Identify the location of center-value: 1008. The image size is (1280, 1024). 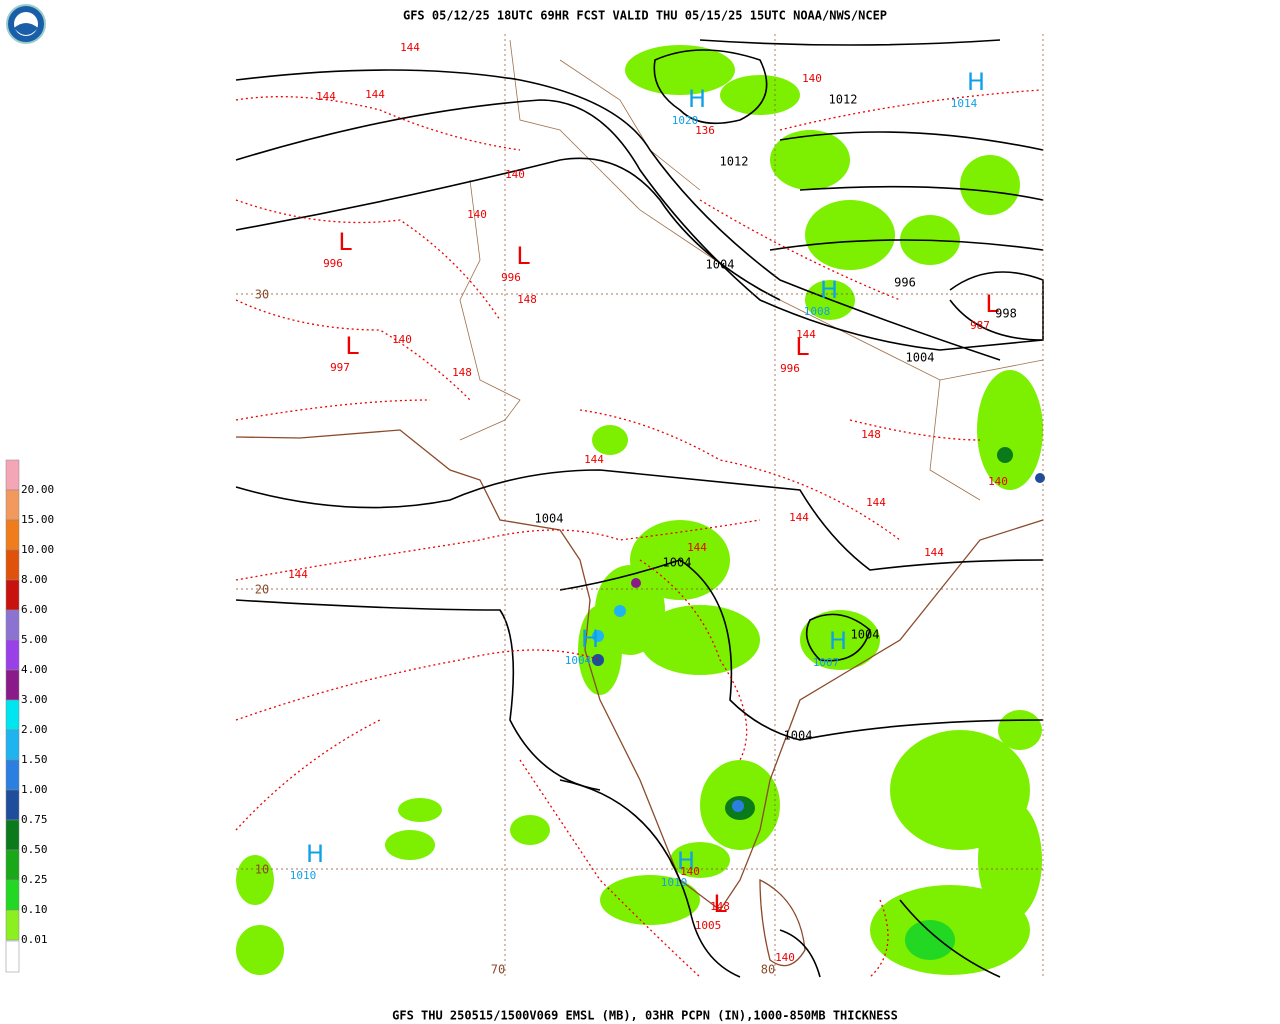
(817, 311).